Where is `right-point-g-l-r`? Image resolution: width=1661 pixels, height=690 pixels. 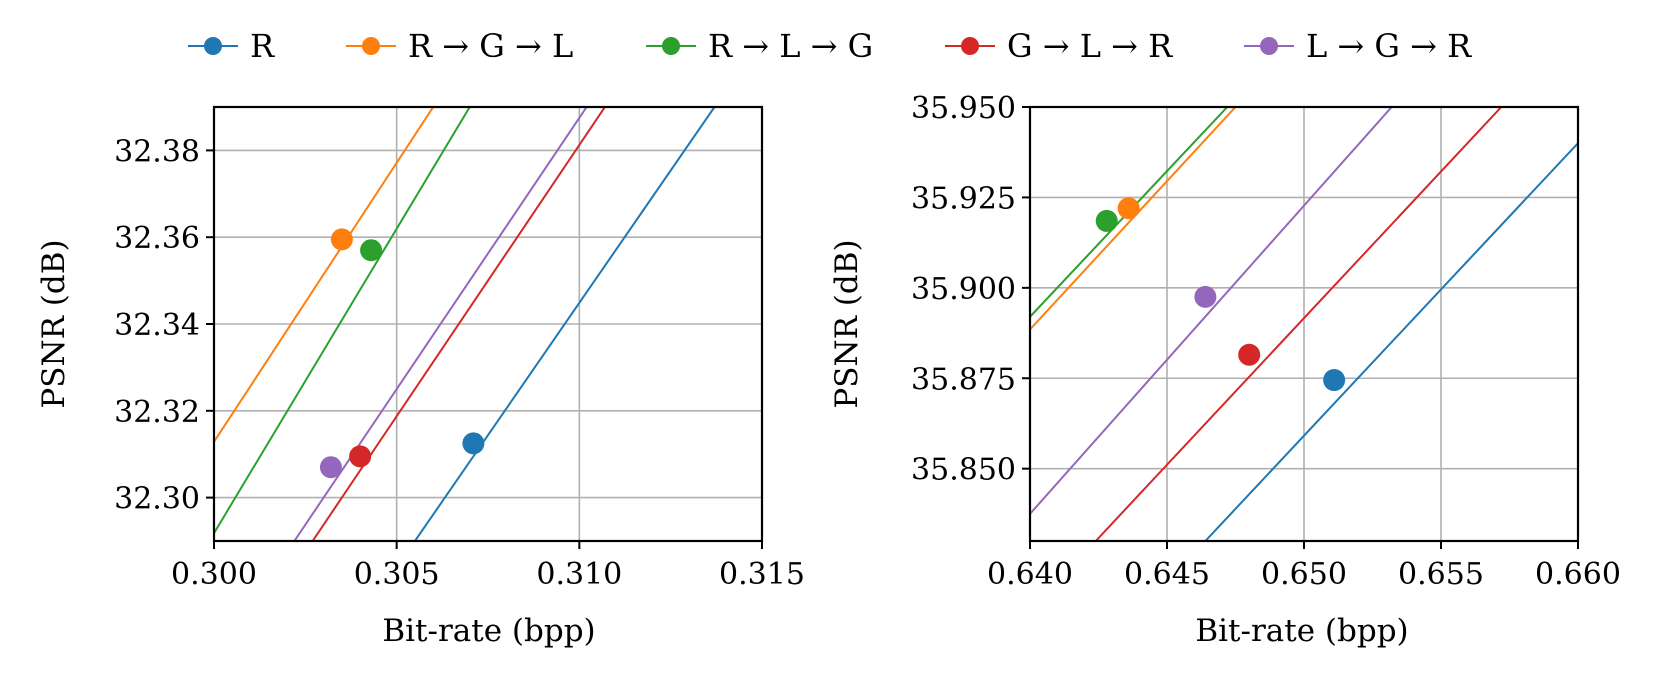 right-point-g-l-r is located at coordinates (1249, 354).